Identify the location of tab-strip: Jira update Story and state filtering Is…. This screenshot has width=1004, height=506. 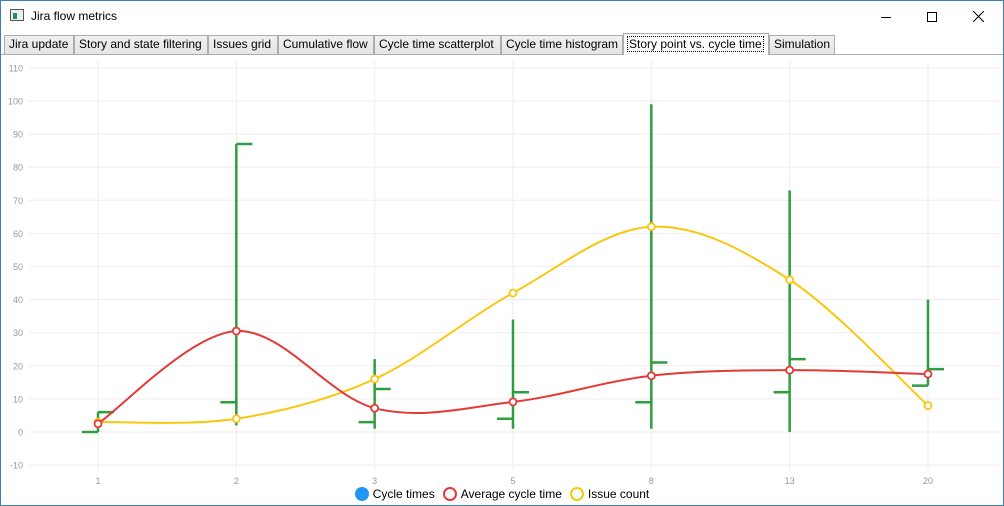
(502, 44).